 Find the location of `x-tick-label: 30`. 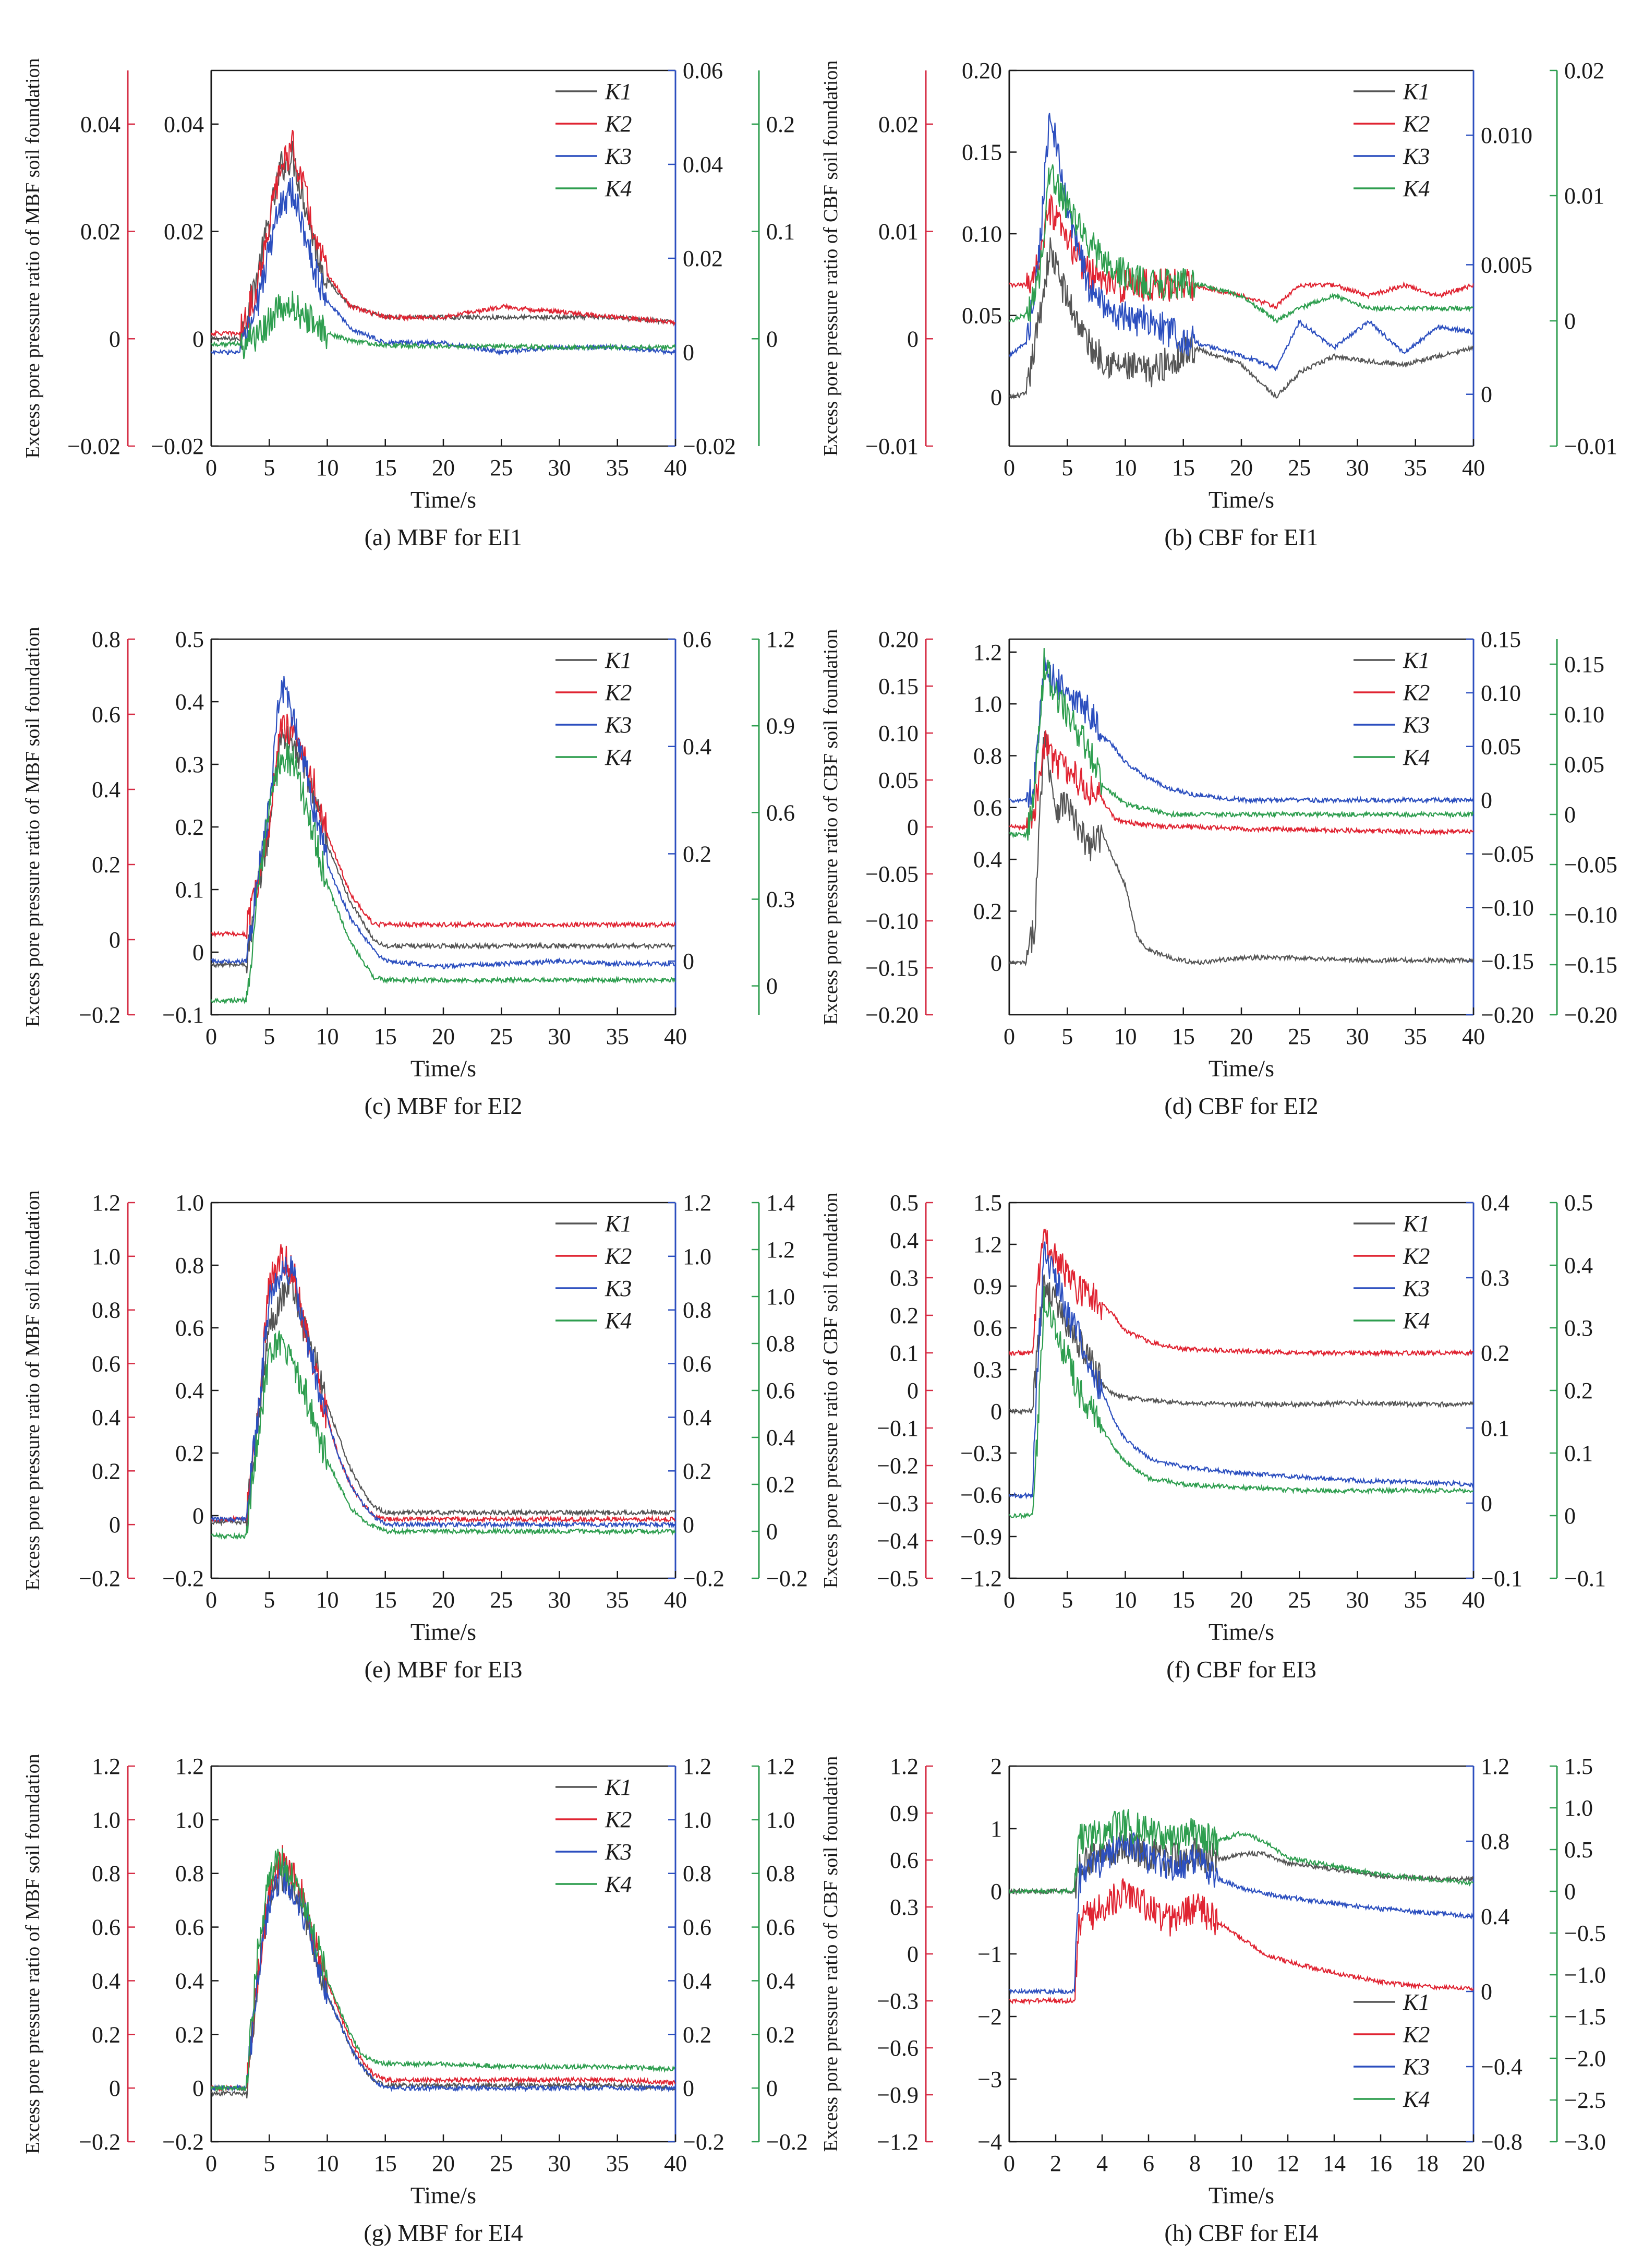

x-tick-label: 30 is located at coordinates (1357, 1600).